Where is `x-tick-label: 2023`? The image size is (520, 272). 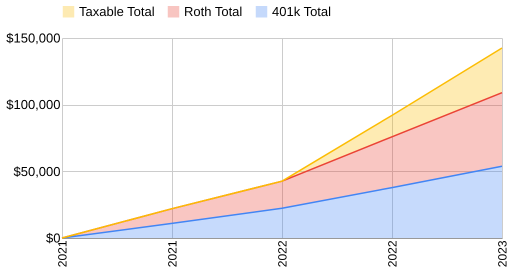
x-tick-label: 2023 is located at coordinates (503, 254).